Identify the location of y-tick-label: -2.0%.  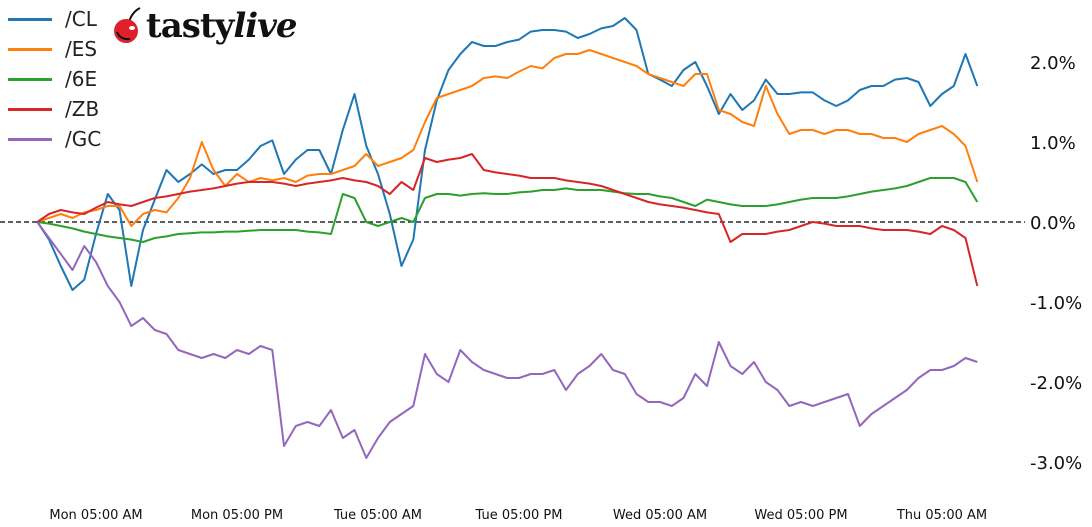
(1056, 383).